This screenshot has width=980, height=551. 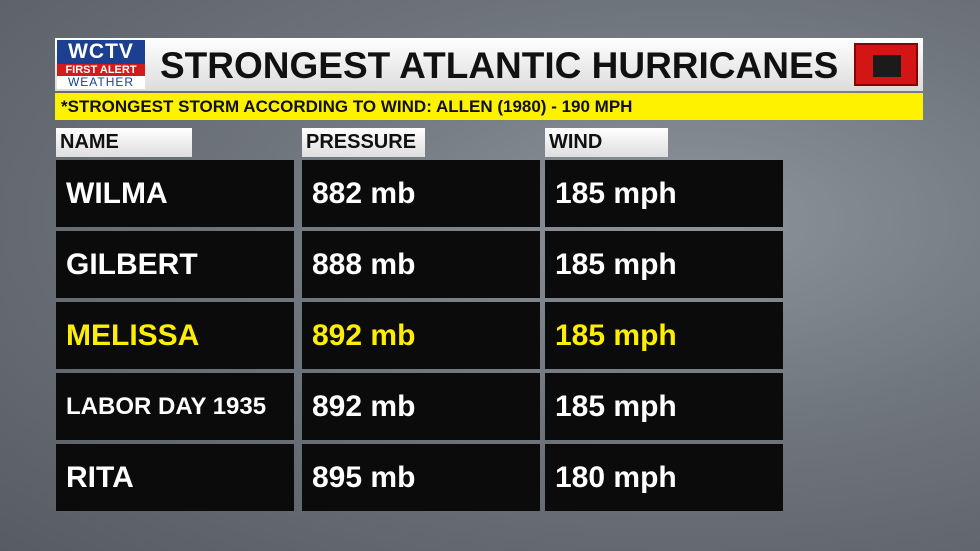 What do you see at coordinates (101, 52) in the screenshot?
I see `logo-station: WCTV` at bounding box center [101, 52].